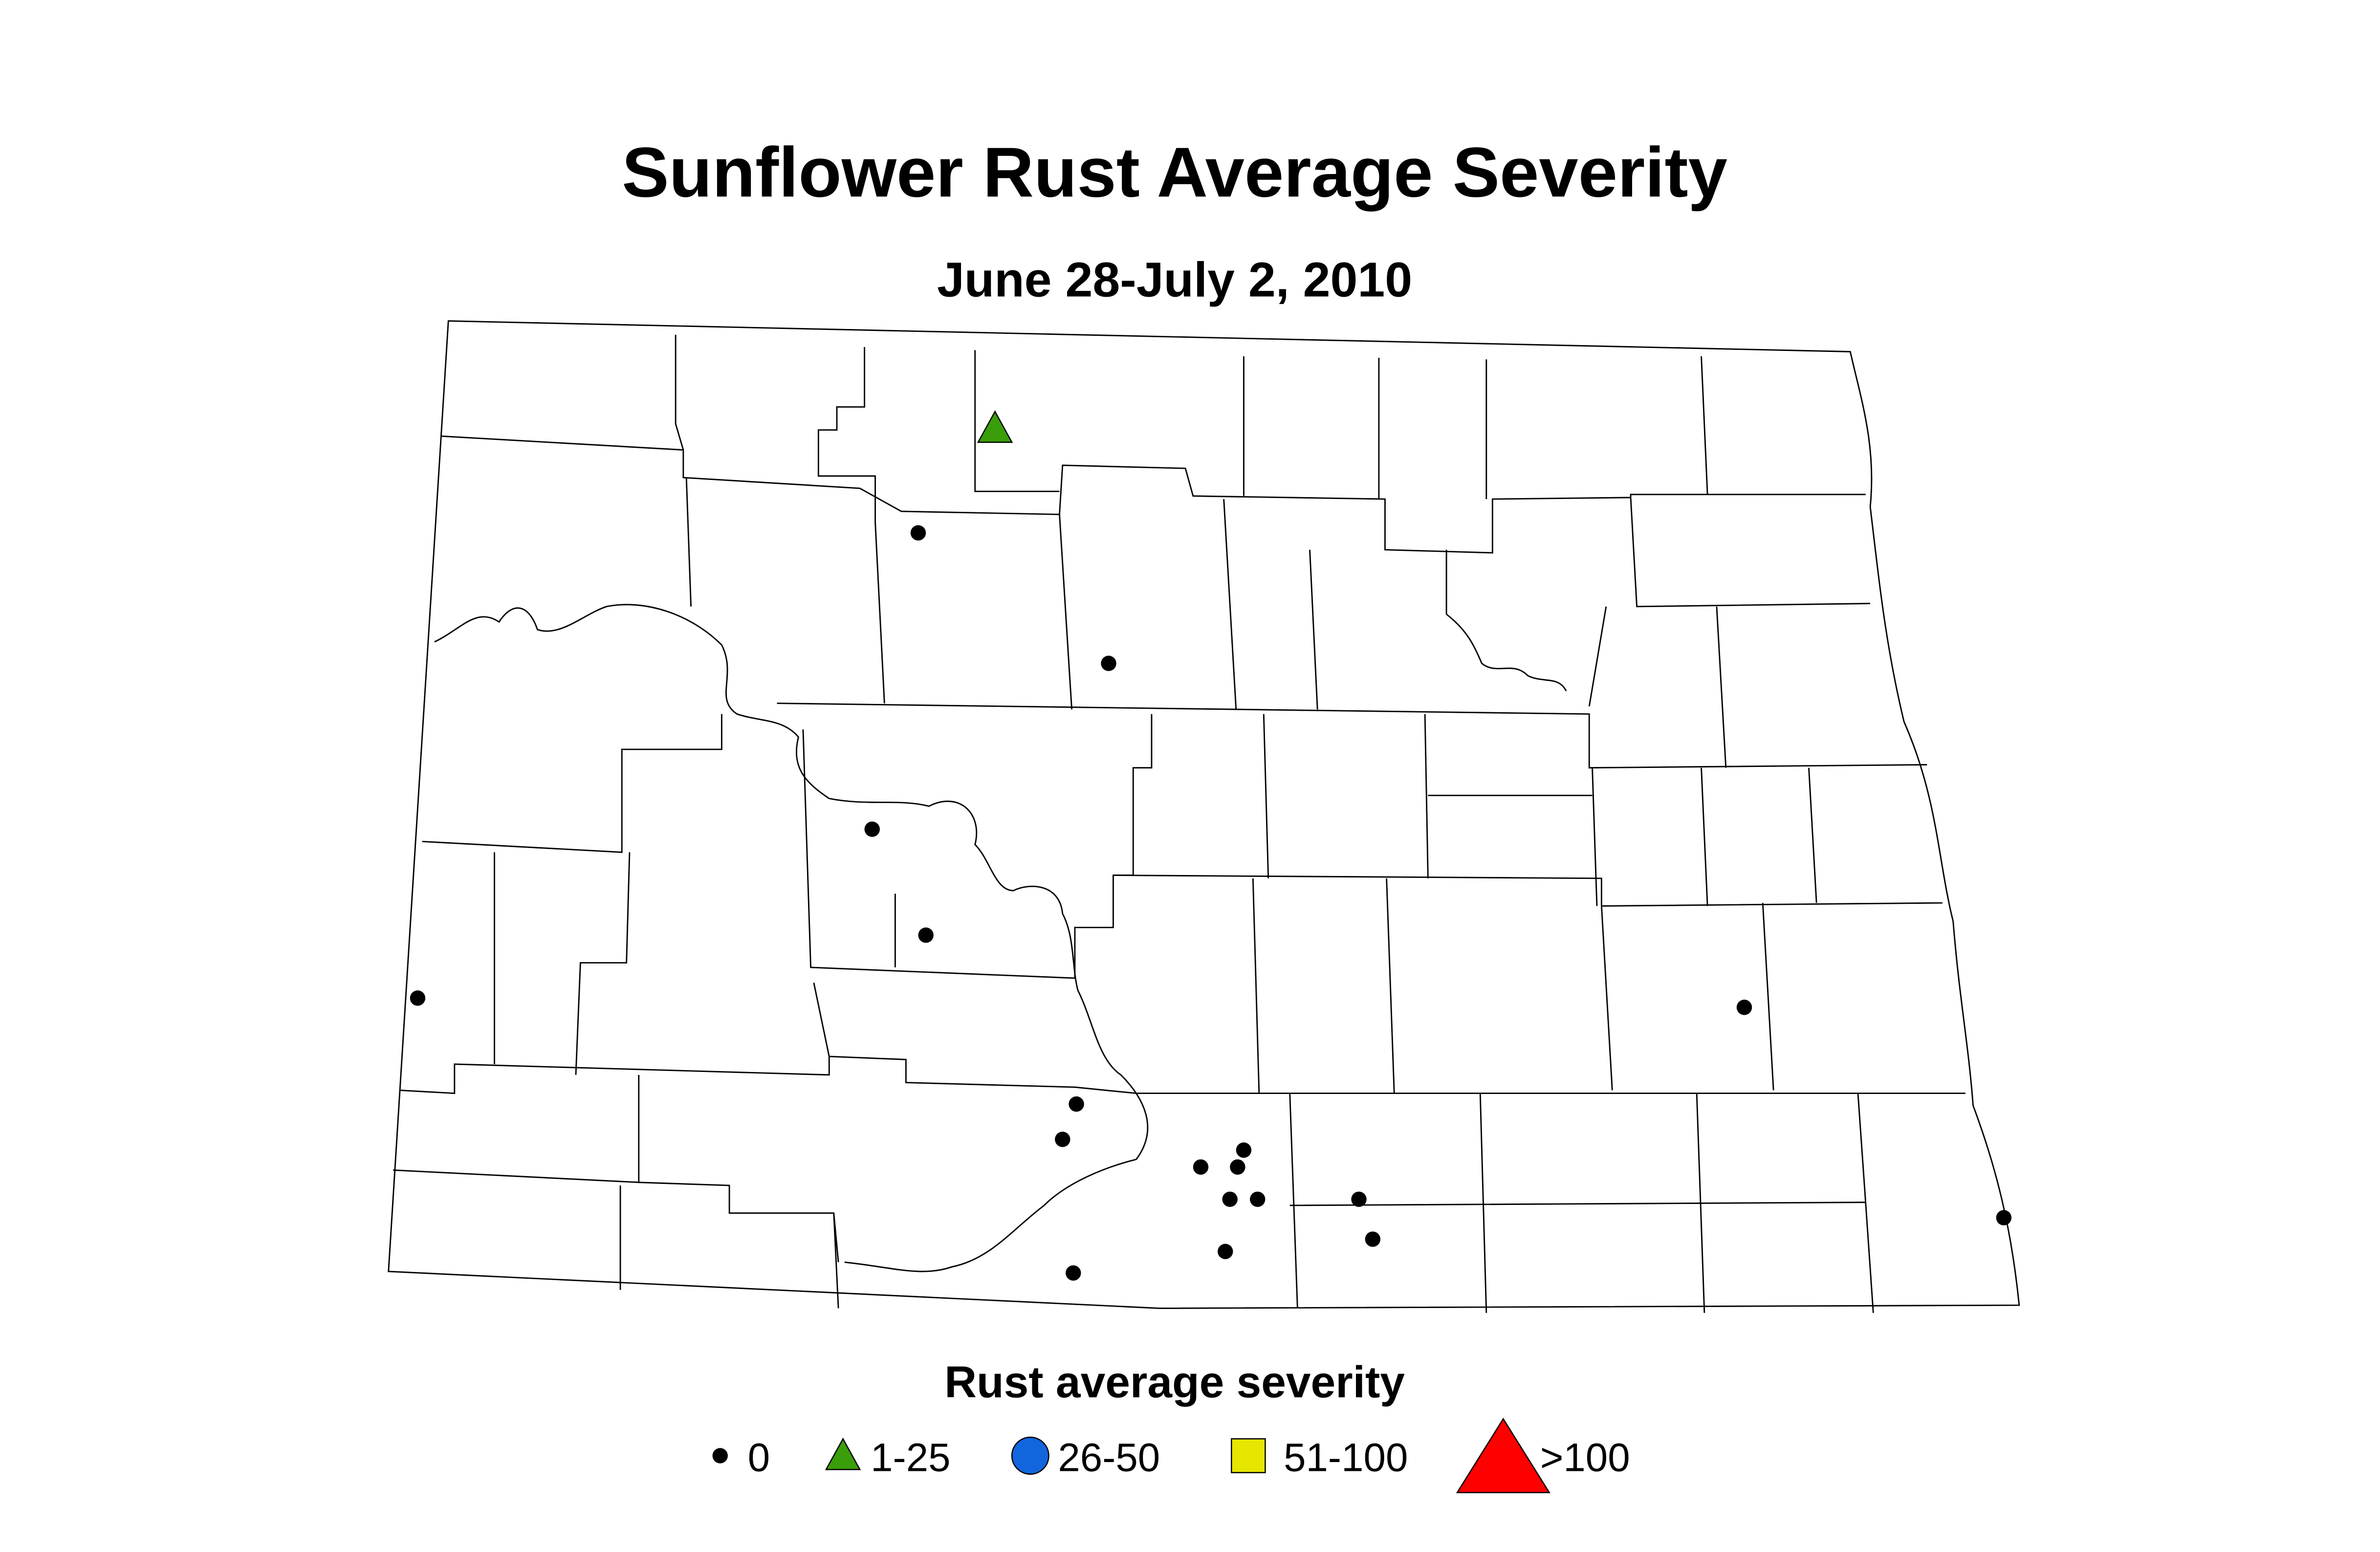  Describe the element at coordinates (1174, 1382) in the screenshot. I see `legend-title: Rust average severity` at that location.